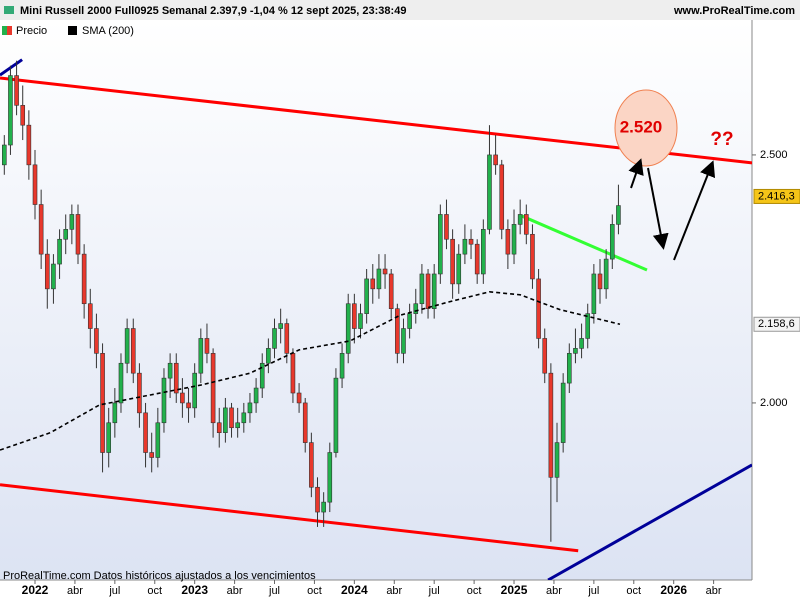  I want to click on value-label-box, so click(776, 324).